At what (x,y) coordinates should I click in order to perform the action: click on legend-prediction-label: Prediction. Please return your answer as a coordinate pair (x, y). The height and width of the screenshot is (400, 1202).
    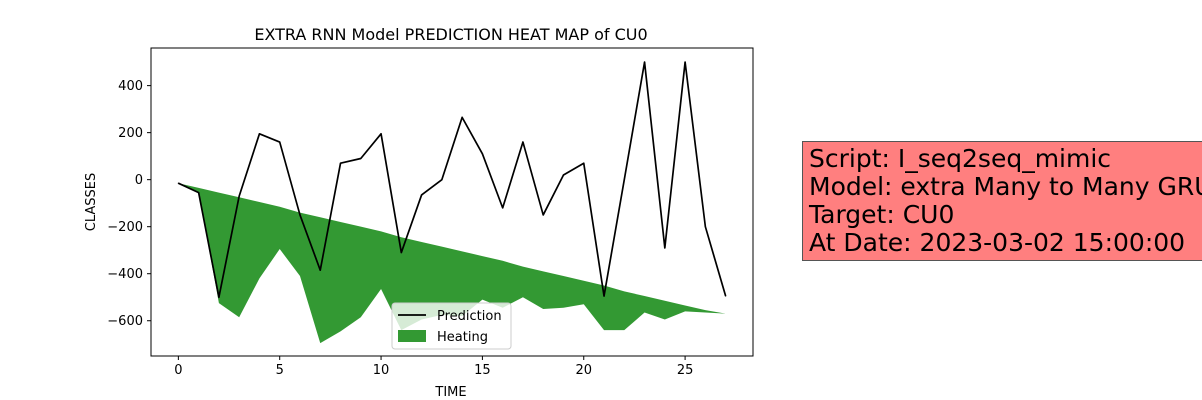
    Looking at the image, I should click on (469, 316).